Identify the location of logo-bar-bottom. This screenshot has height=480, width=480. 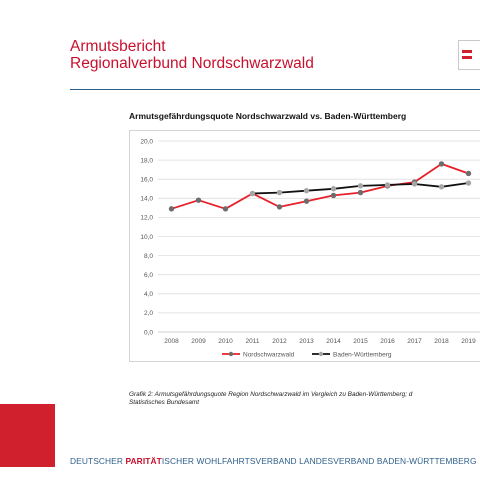
(467, 57).